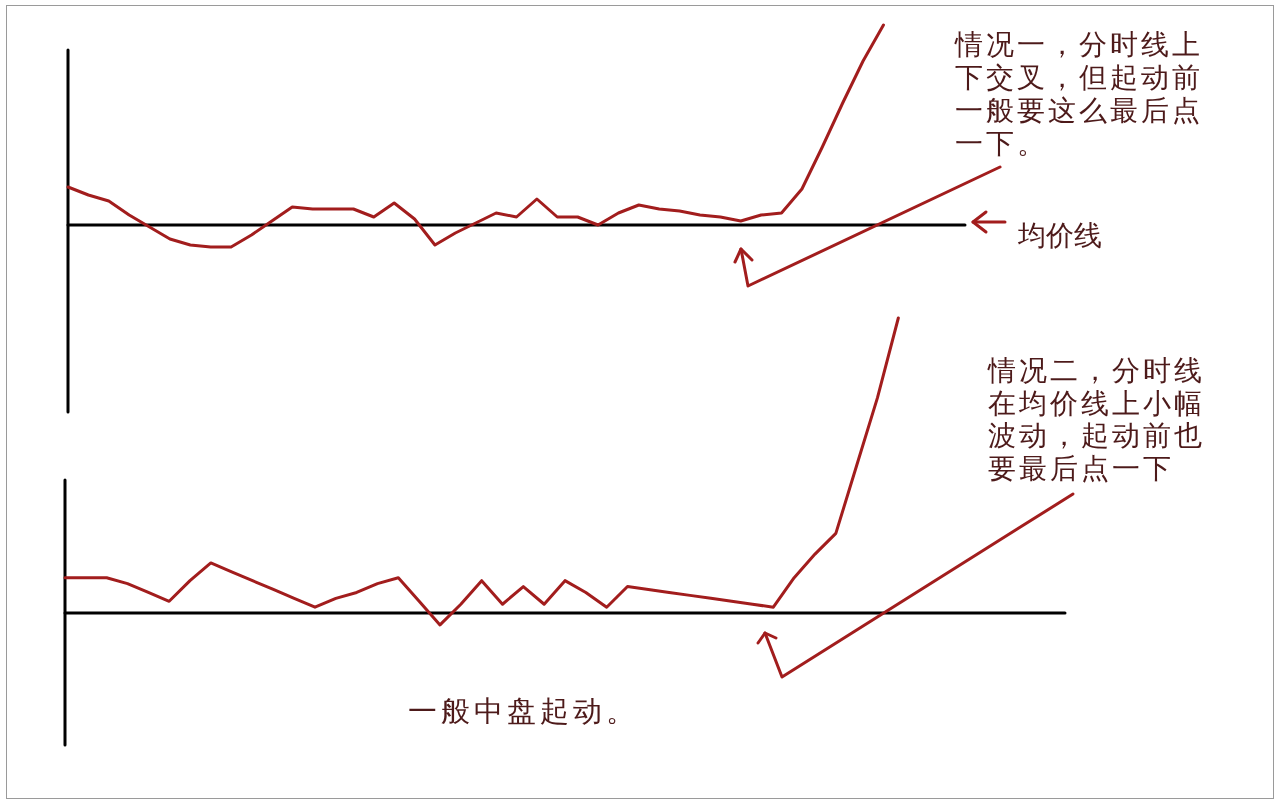  Describe the element at coordinates (1059, 236) in the screenshot. I see `ref-line-label: 均价线` at that location.